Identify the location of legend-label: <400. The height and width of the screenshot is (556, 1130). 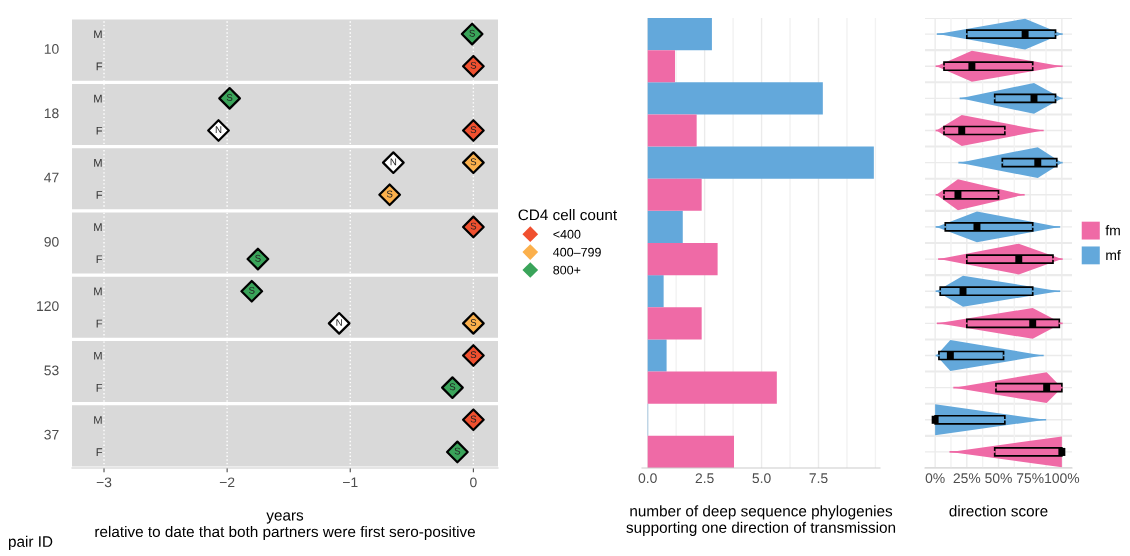
(567, 234).